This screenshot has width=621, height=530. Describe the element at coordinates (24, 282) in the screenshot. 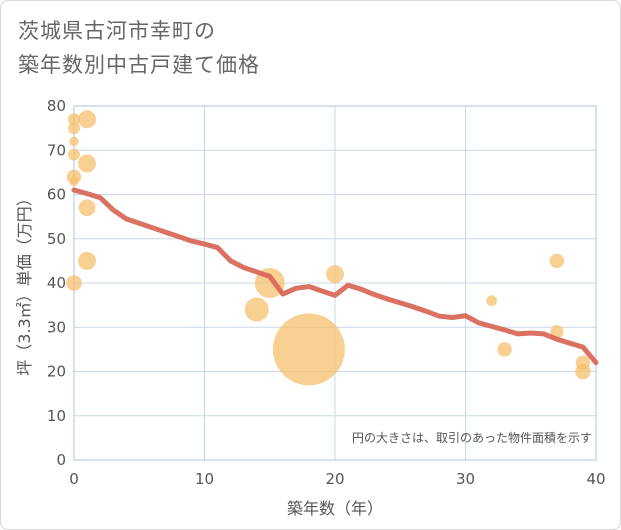

I see `y-axis-label: 坪（3.3㎡）単価（万円）` at that location.